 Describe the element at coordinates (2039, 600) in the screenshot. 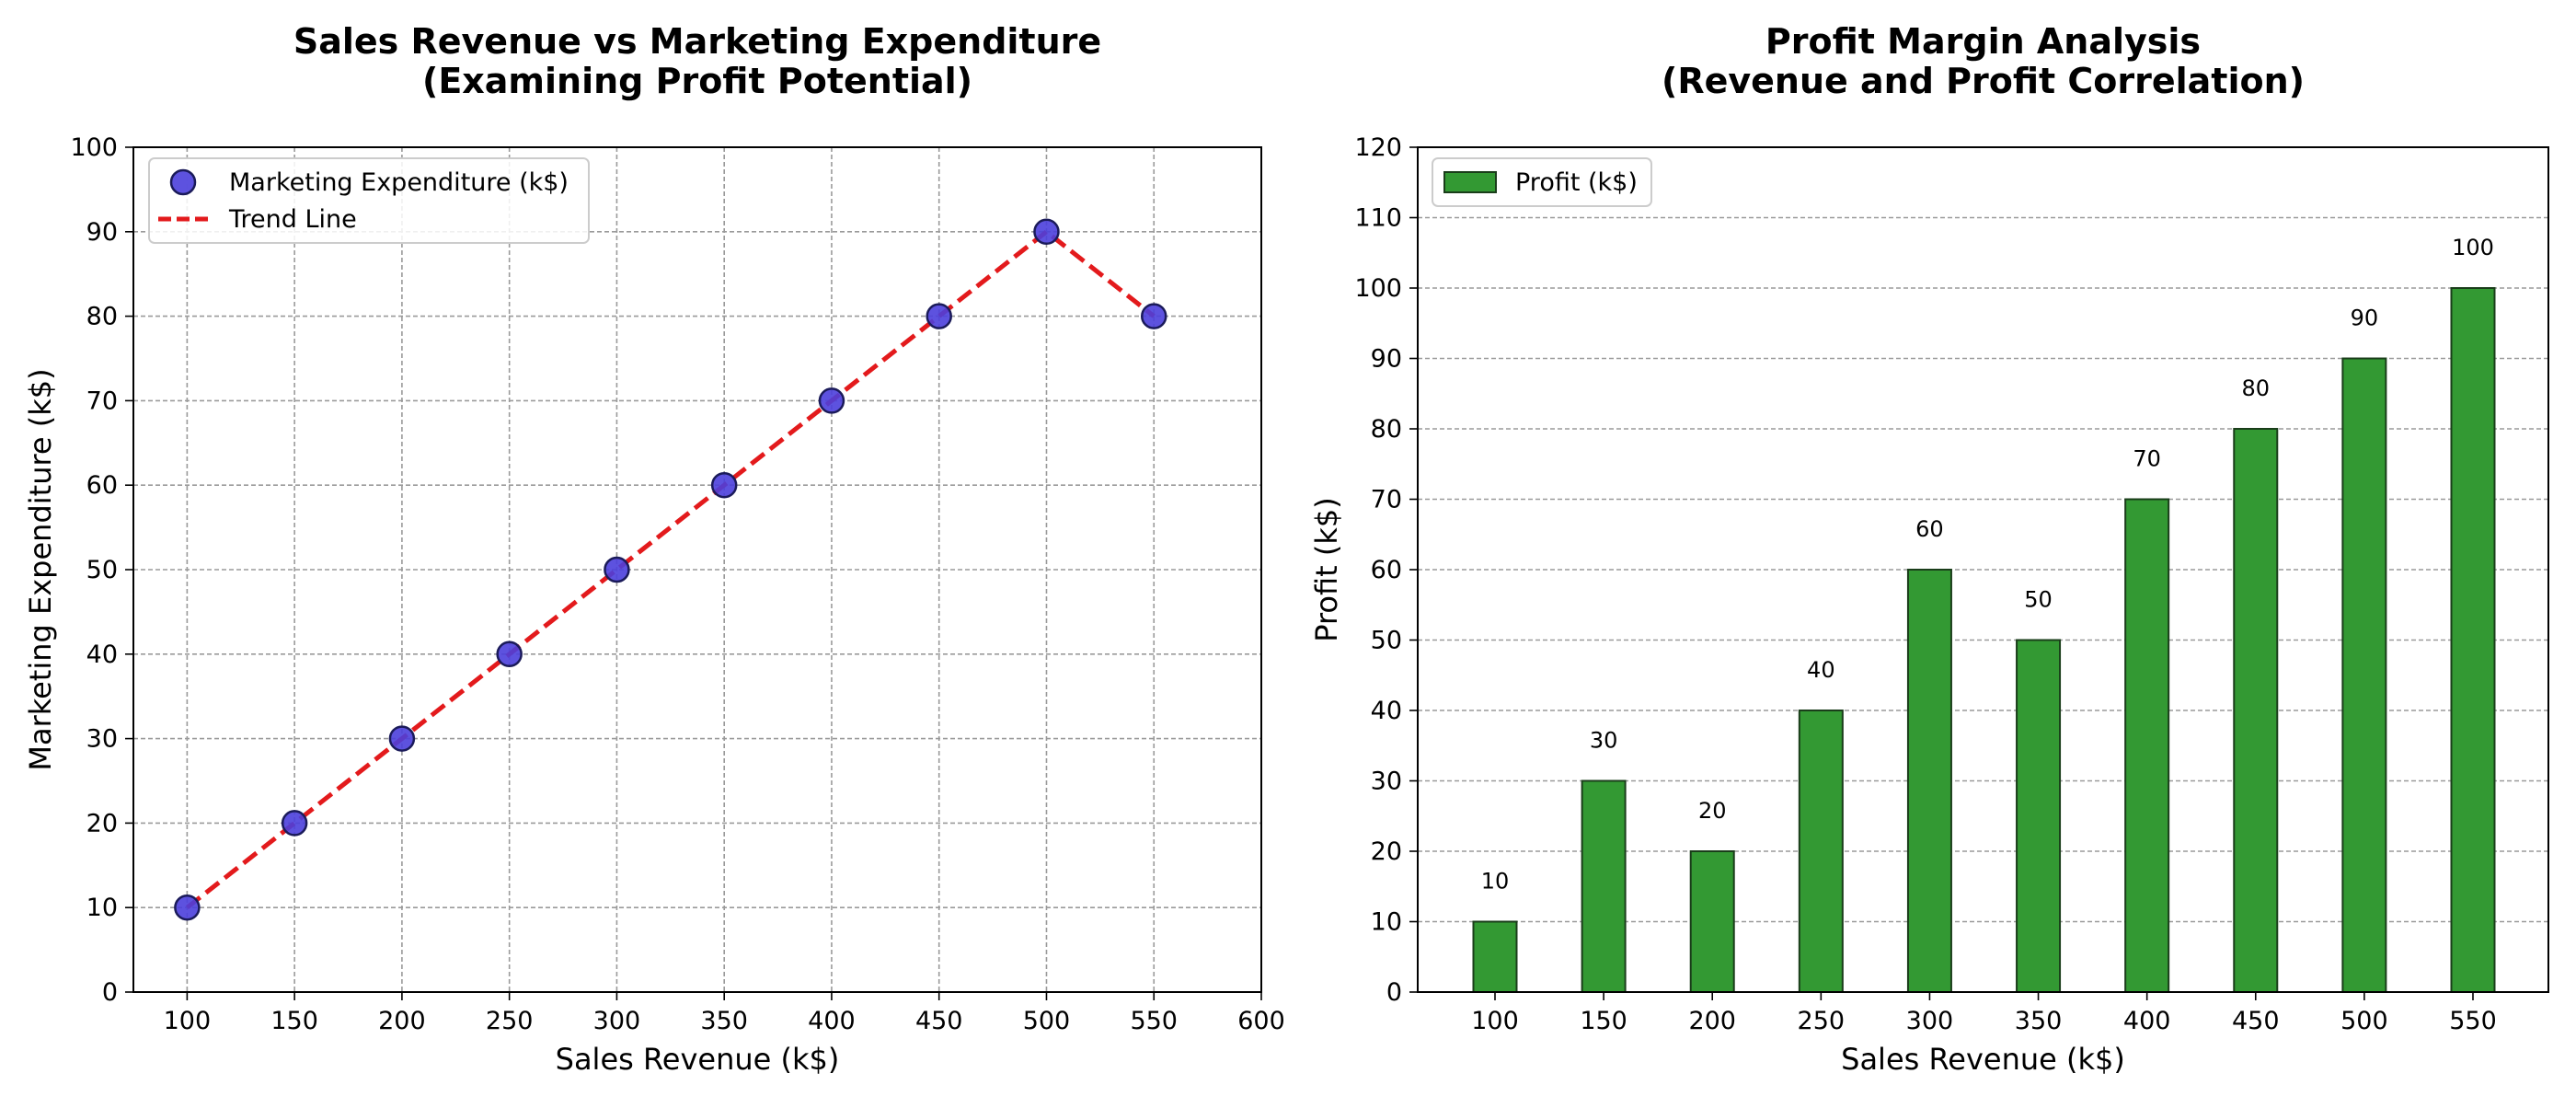

I see `bar-data-label: 50` at that location.